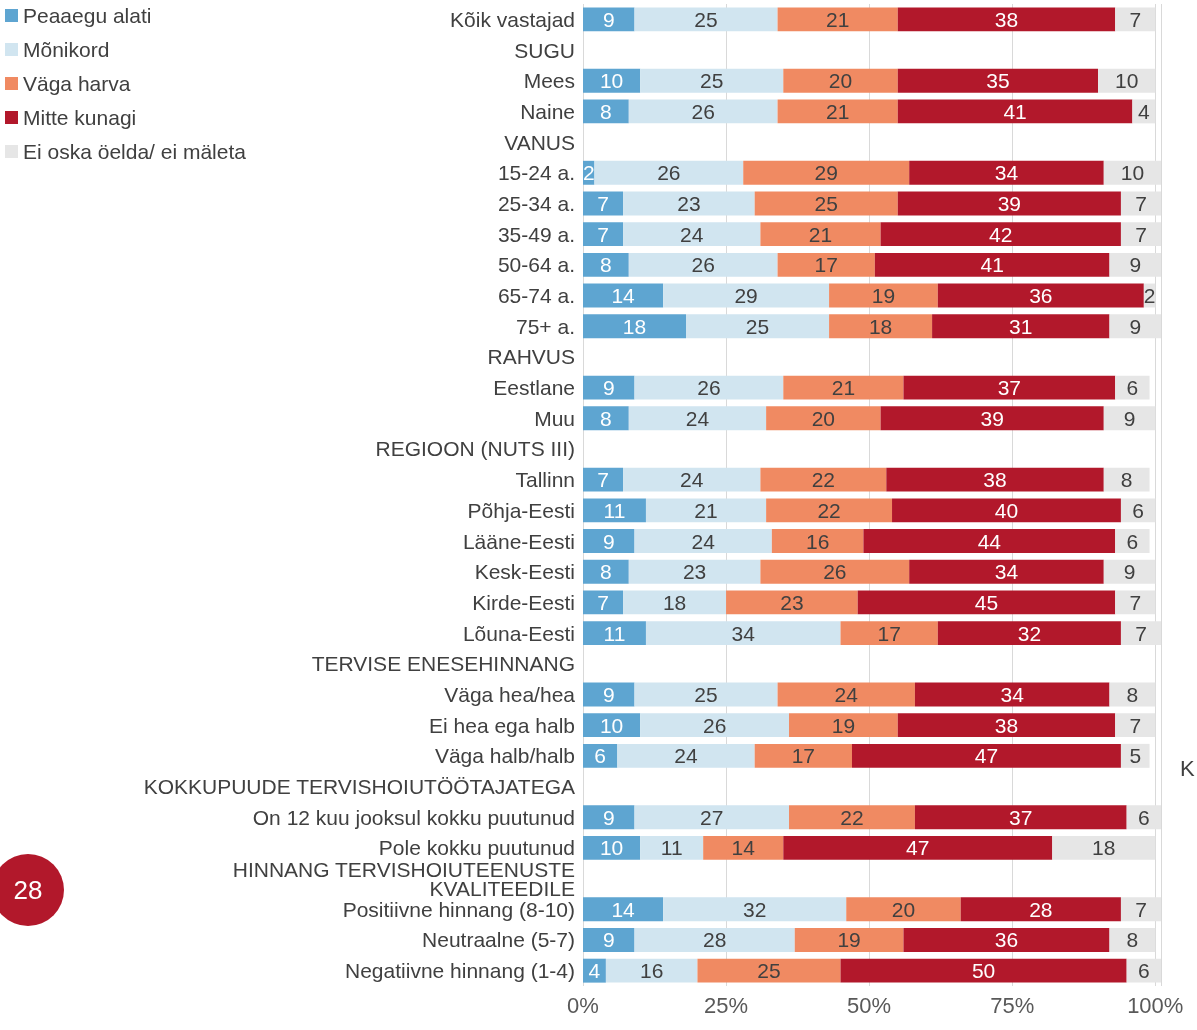 Image resolution: width=1197 pixels, height=1030 pixels. I want to click on data-label: 50, so click(983, 971).